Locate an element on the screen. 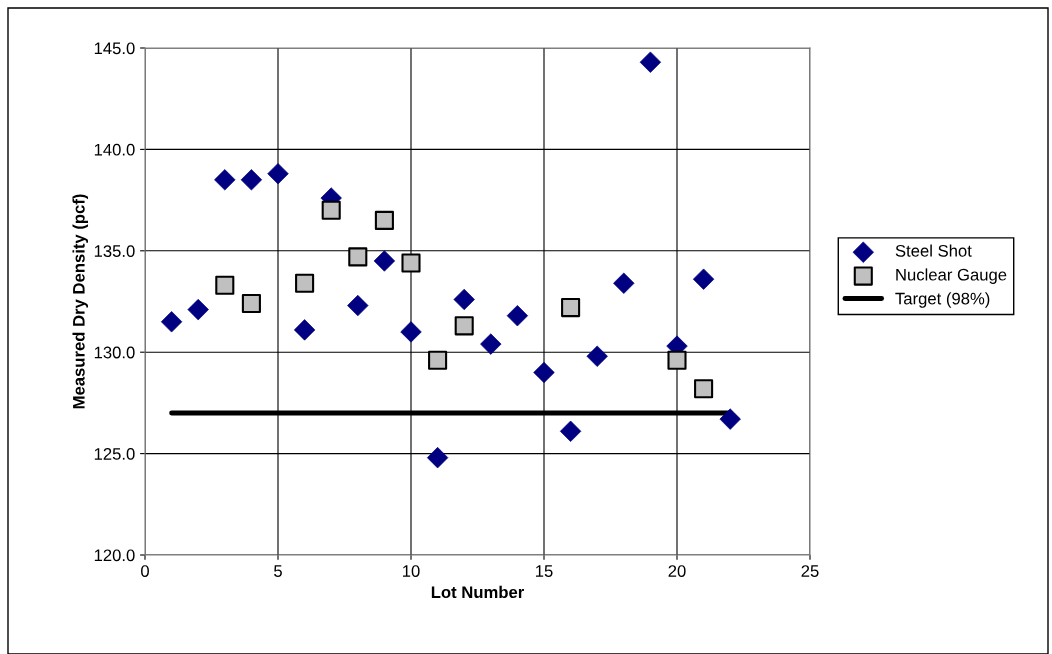 This screenshot has width=1052, height=654. y-tick-label: 130.0 is located at coordinates (114, 352).